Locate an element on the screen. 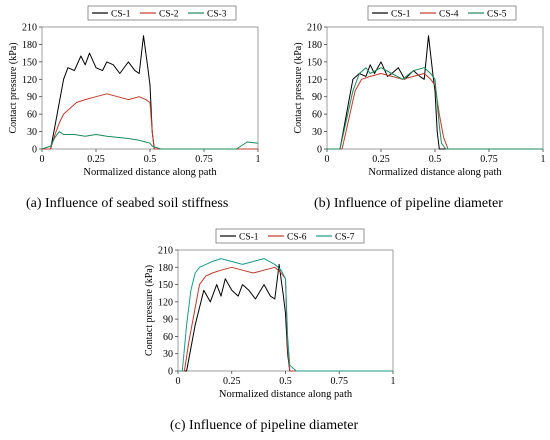 This screenshot has width=550, height=440. legend: CS-1 CS-4 CS-5 is located at coordinates (442, 13).